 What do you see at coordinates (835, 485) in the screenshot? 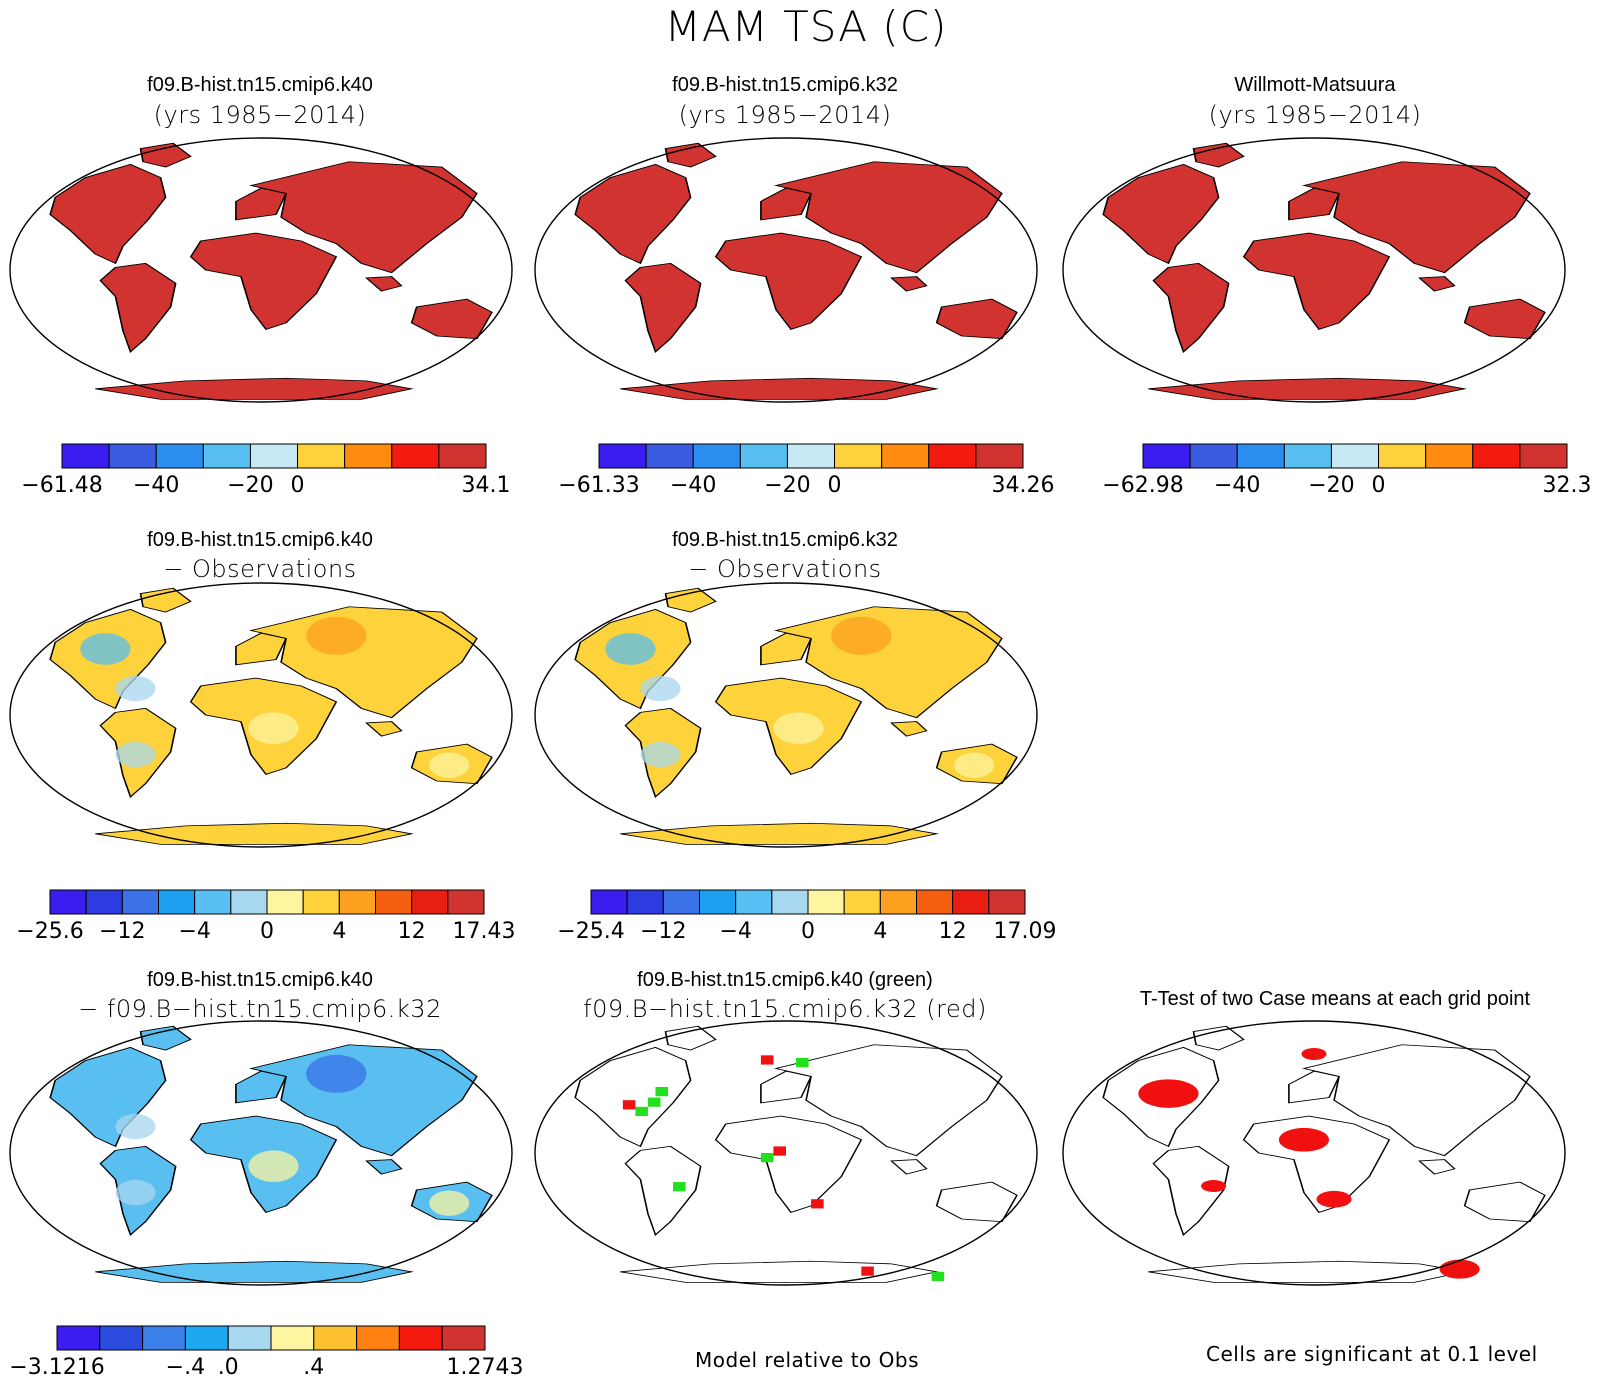
I see `colorbar-2-label-4: 0` at bounding box center [835, 485].